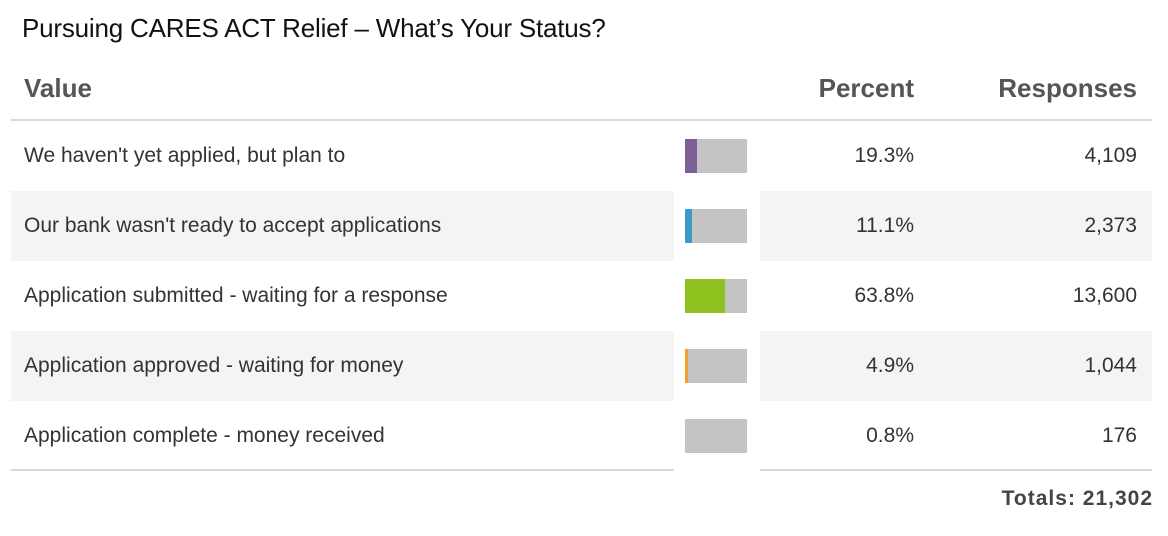  I want to click on responses-value: 4,109, so click(1110, 155).